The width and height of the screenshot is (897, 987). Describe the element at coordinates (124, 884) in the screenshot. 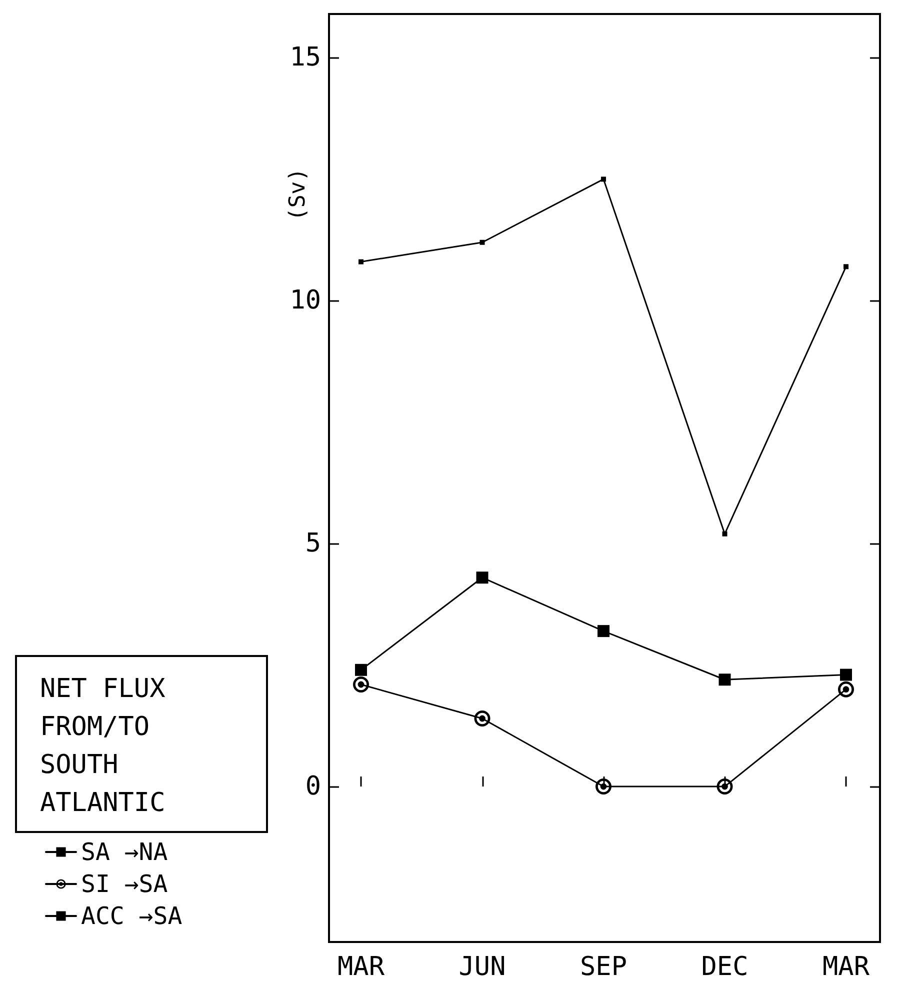

I see `legend-label: SI →SA` at that location.